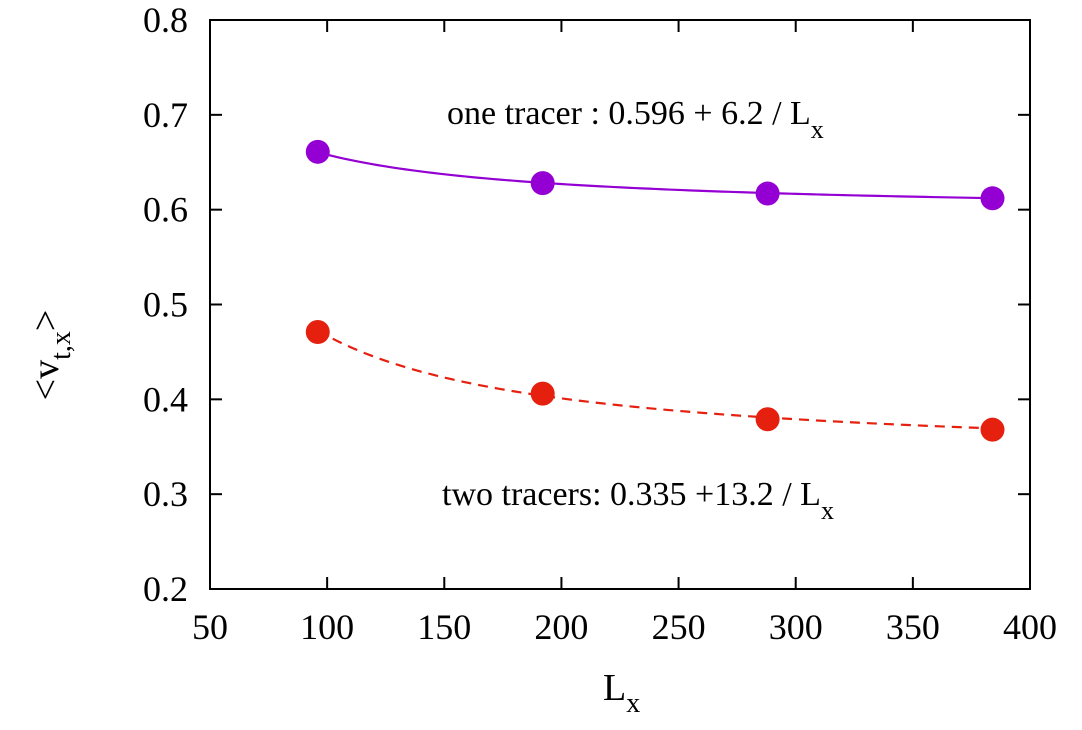  Describe the element at coordinates (817, 129) in the screenshot. I see `annotation-one-tracer-sub: x` at that location.